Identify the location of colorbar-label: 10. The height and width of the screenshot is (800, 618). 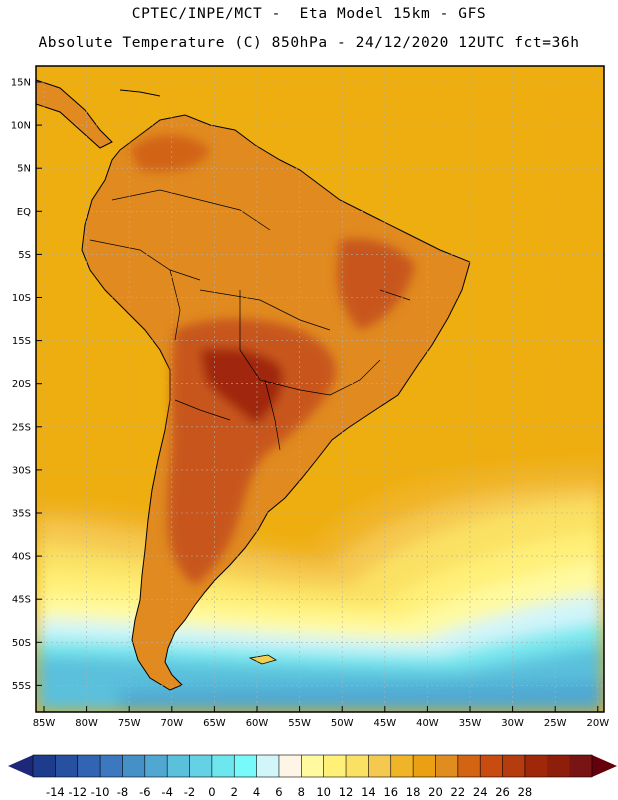
(323, 792).